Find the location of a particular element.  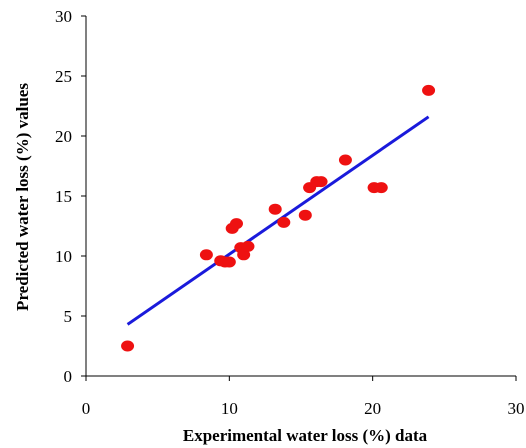

y-tick-label: 15 is located at coordinates (63, 196).